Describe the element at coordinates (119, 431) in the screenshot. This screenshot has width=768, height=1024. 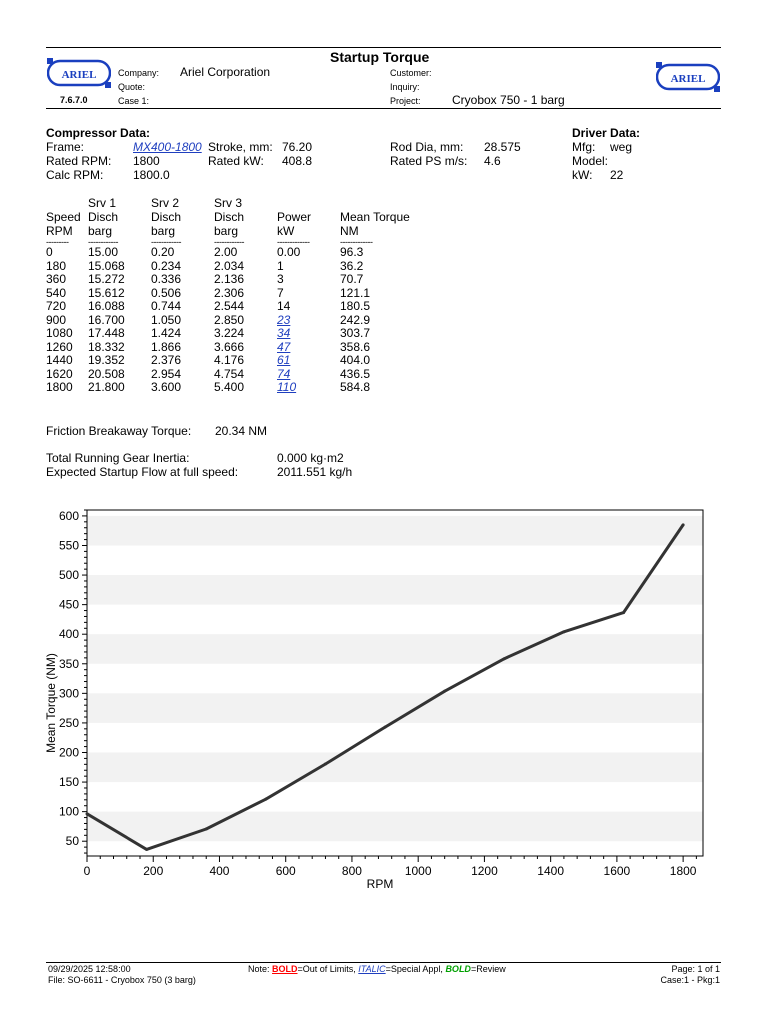
I see `friction-label: Friction Breakaway Torque:` at that location.